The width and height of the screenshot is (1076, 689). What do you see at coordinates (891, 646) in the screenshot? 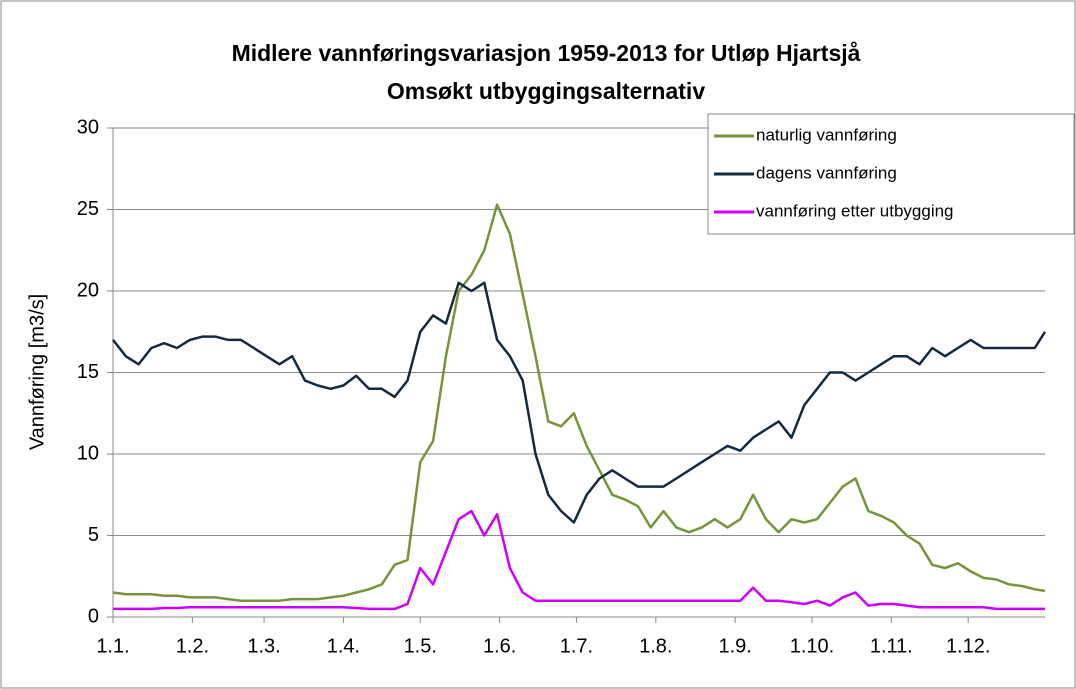
I see `x-tick-label: 1.11.` at bounding box center [891, 646].